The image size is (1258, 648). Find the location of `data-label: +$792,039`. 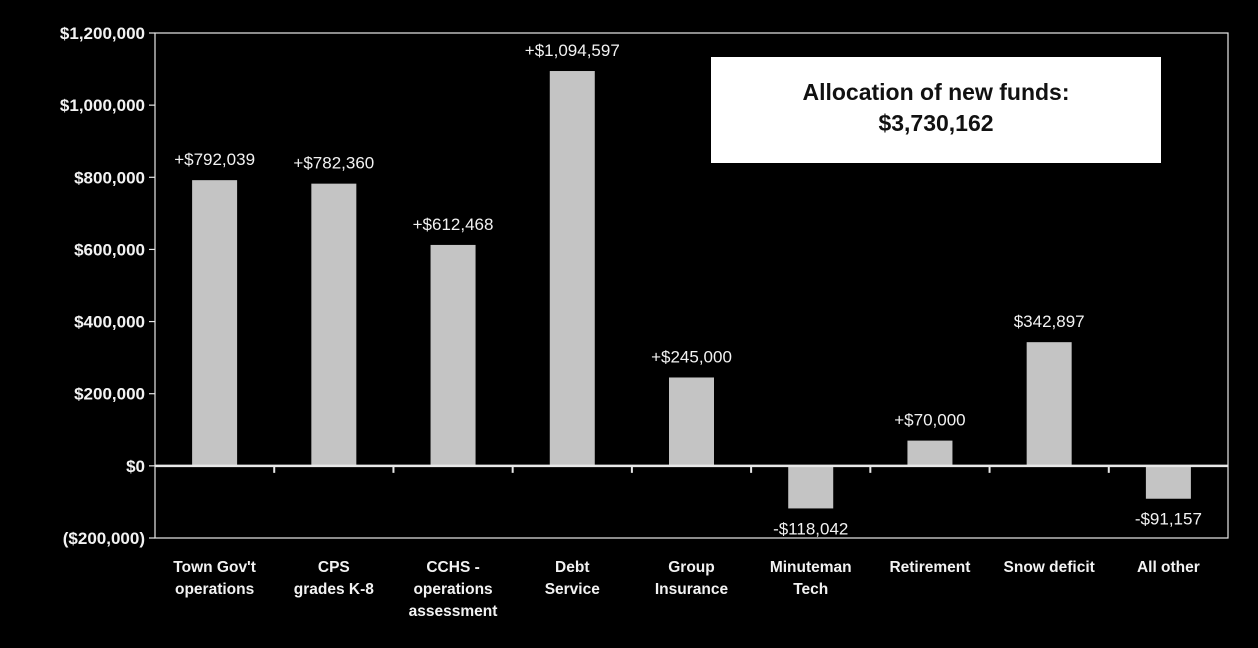

data-label: +$792,039 is located at coordinates (214, 159).